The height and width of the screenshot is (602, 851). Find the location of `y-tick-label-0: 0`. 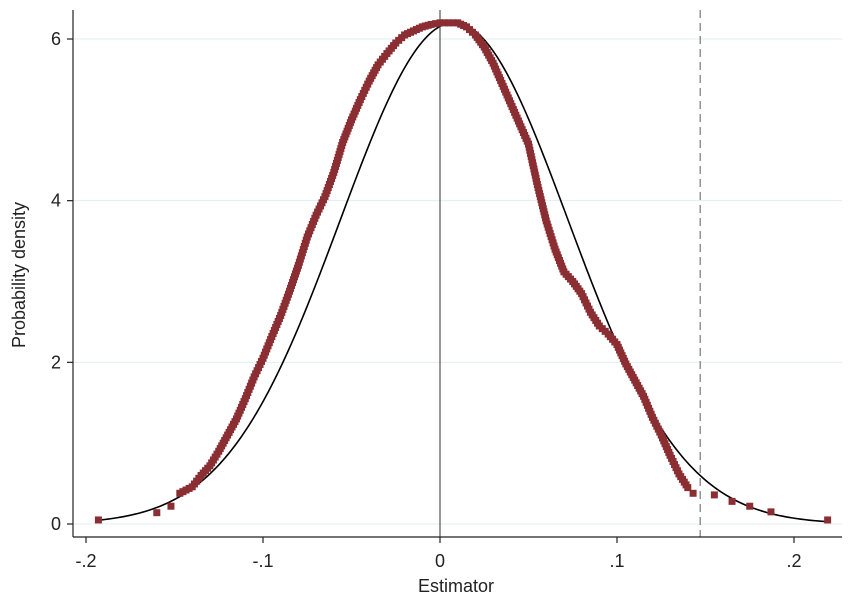

y-tick-label-0: 0 is located at coordinates (56, 524).